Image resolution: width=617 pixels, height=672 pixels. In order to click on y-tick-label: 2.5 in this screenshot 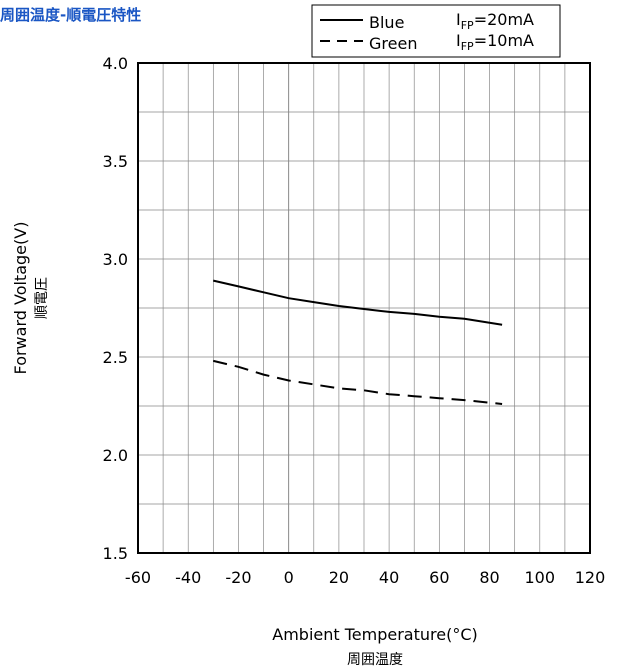, I will do `click(115, 357)`.